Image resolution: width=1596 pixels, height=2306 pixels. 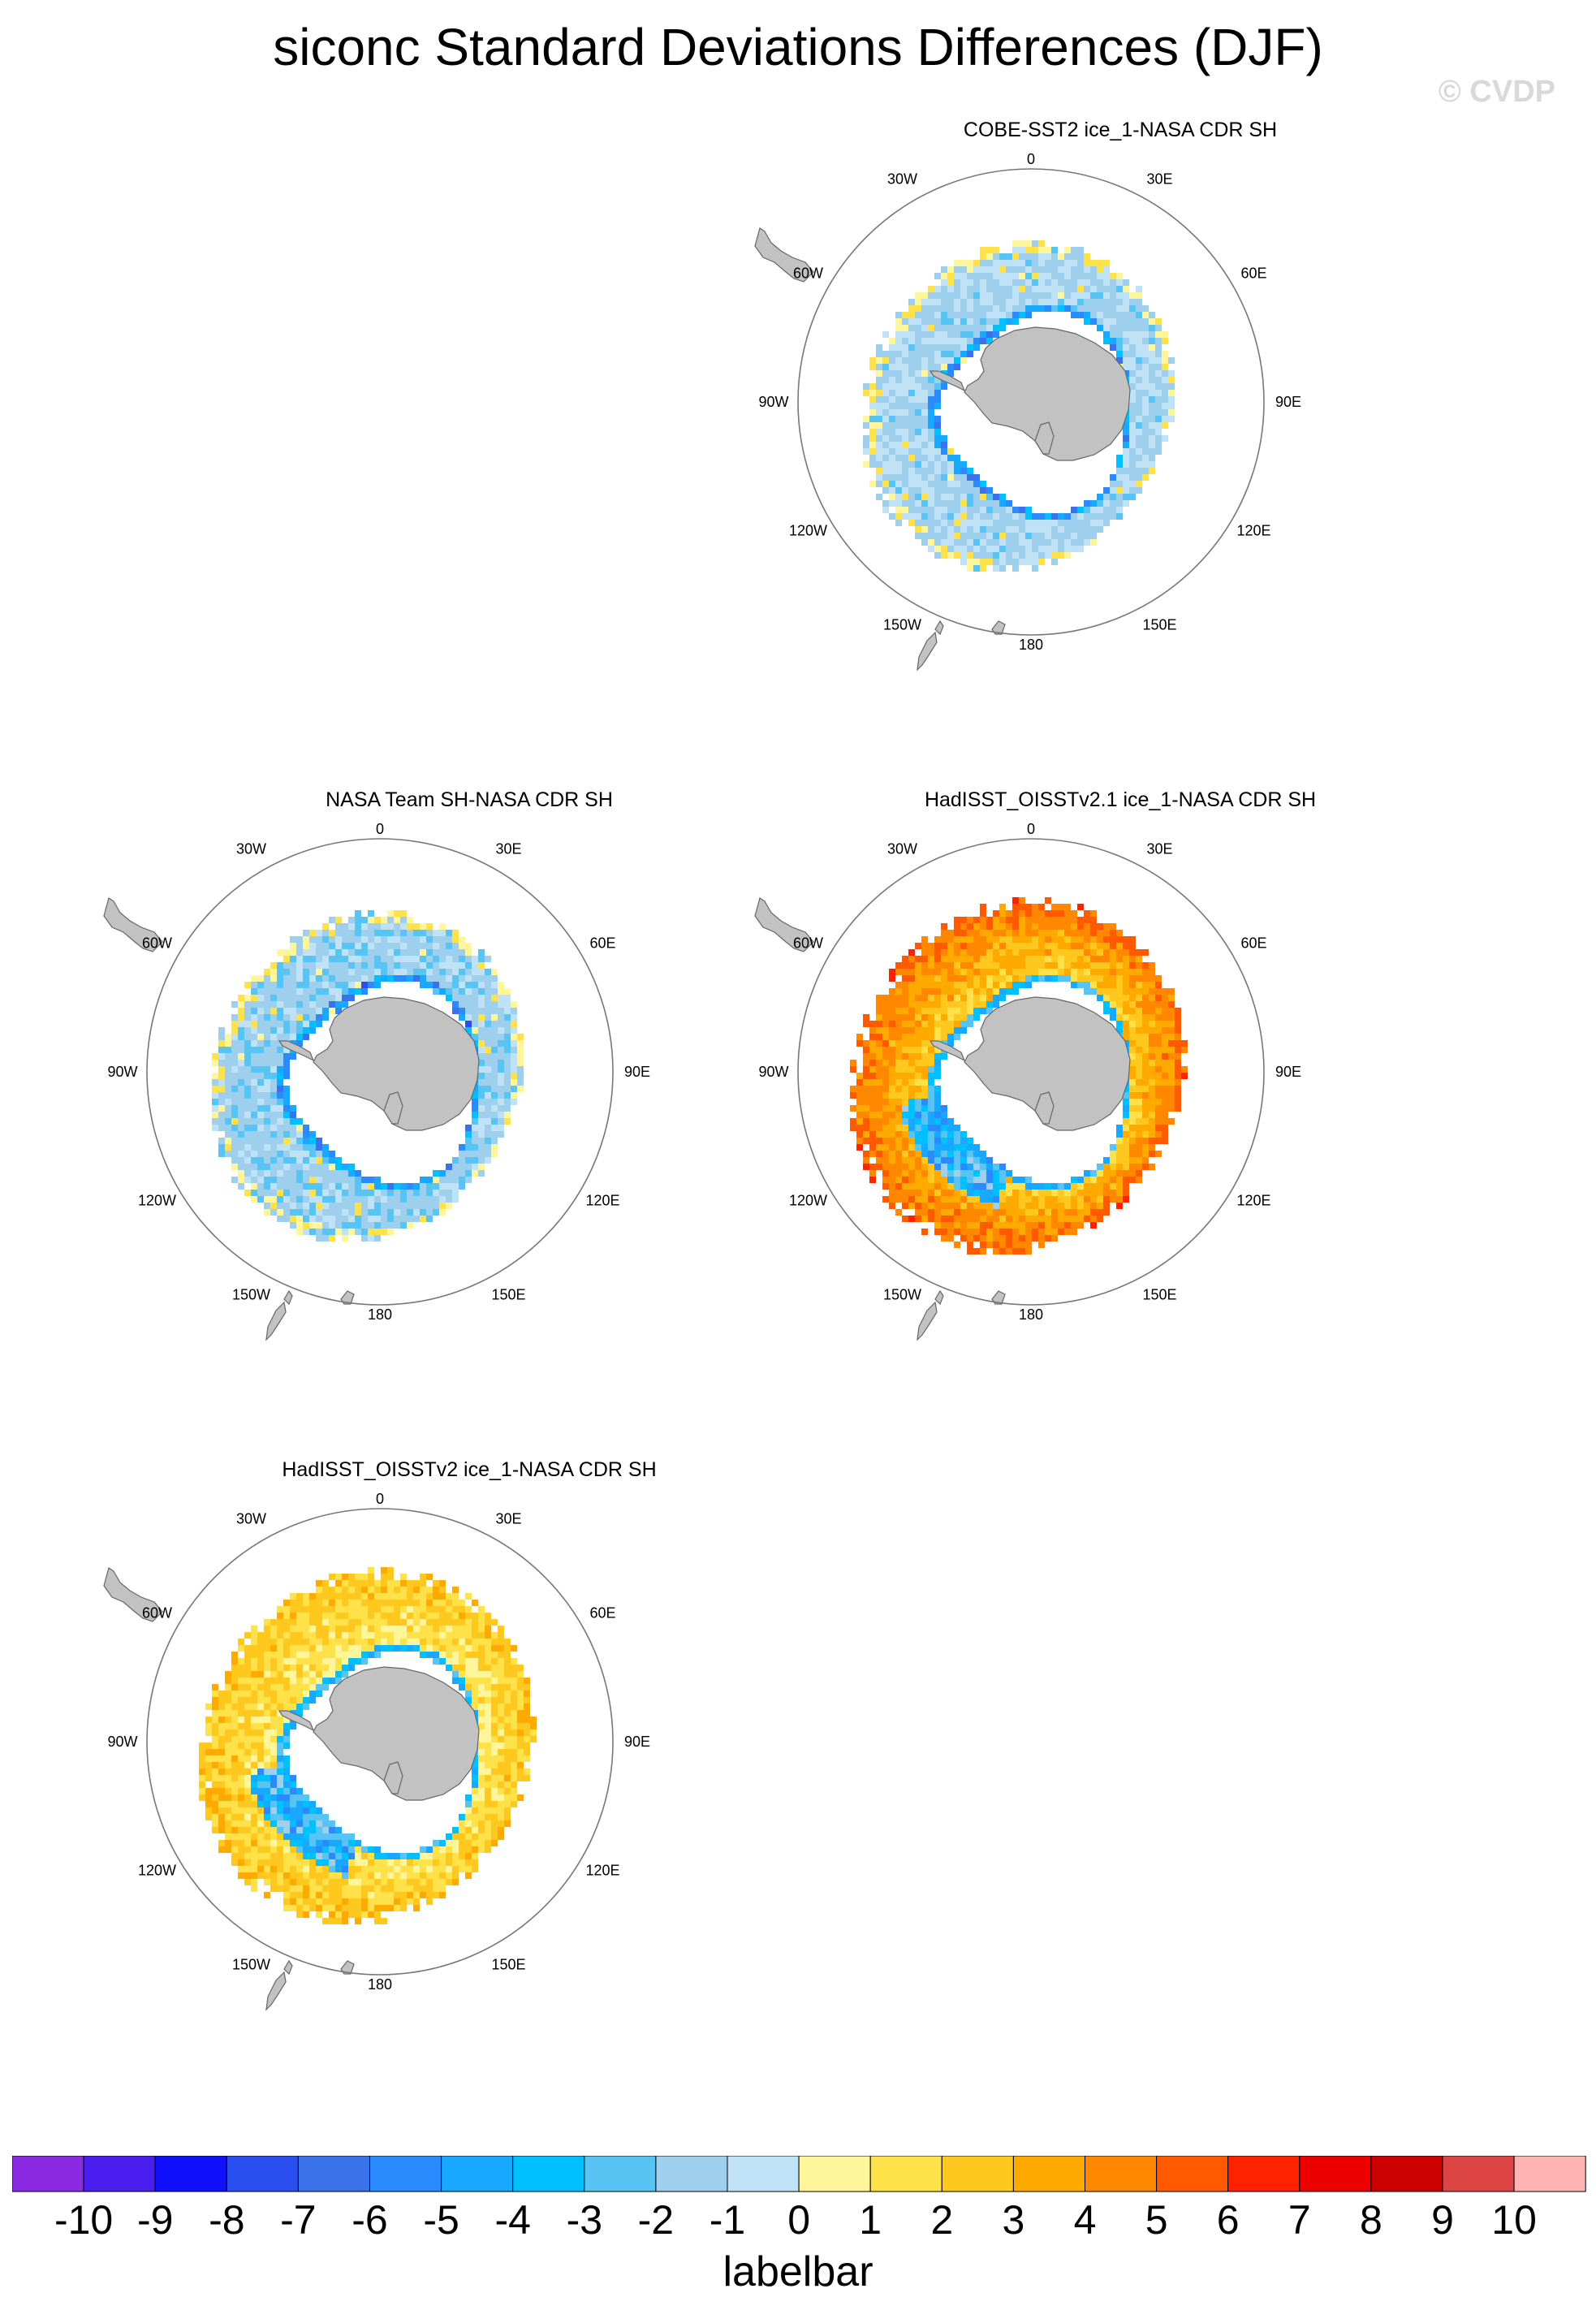 I want to click on data-cells, so click(x=368, y=1076).